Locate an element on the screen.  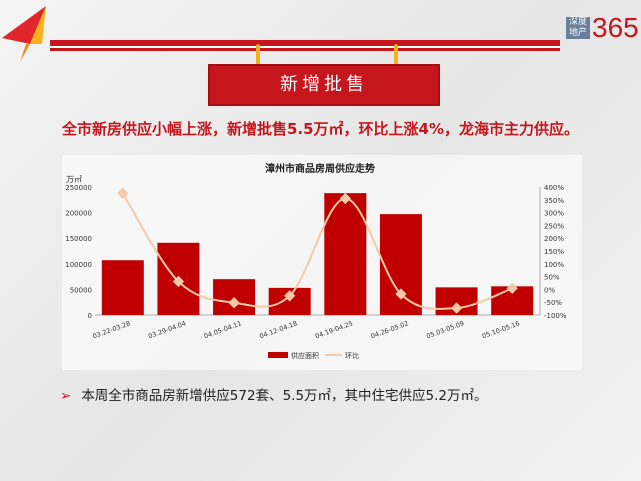
y2-tick-label: 300% is located at coordinates (554, 214).